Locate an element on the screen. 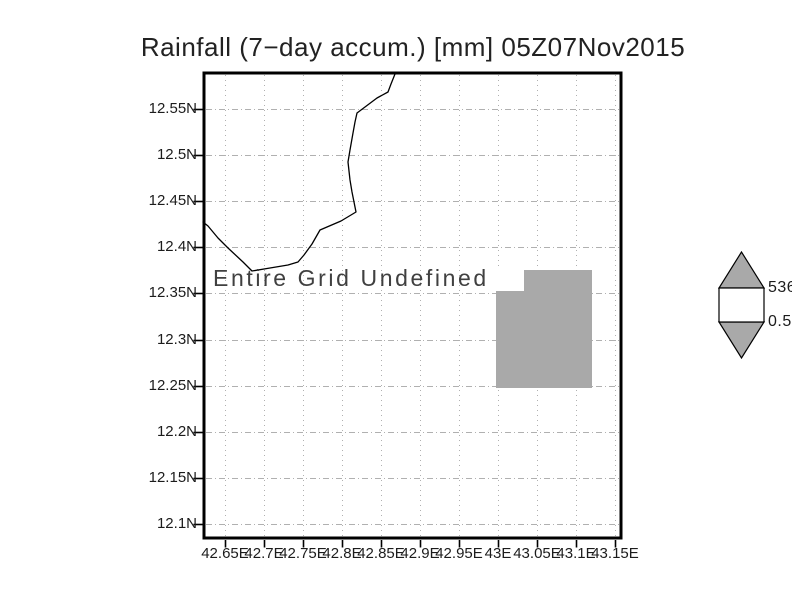 Image resolution: width=792 pixels, height=612 pixels. y-axis-ticks is located at coordinates (198, 317).